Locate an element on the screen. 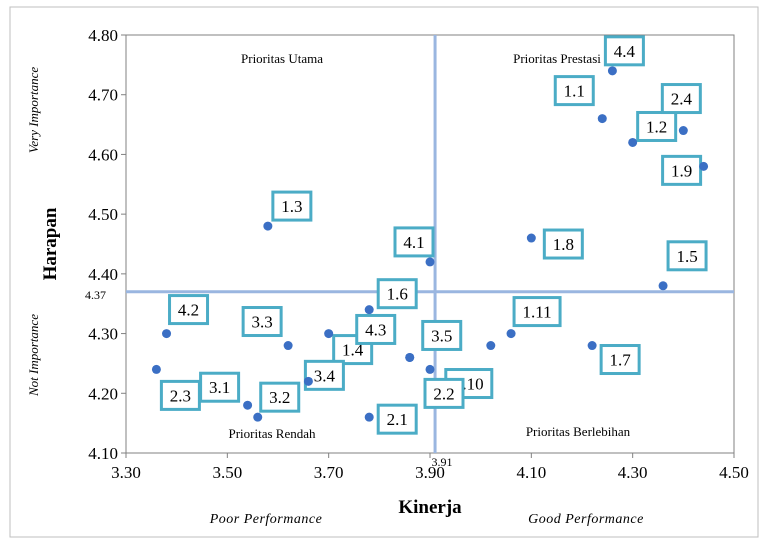 The width and height of the screenshot is (765, 547). point-label-text: 4.1 is located at coordinates (413, 242).